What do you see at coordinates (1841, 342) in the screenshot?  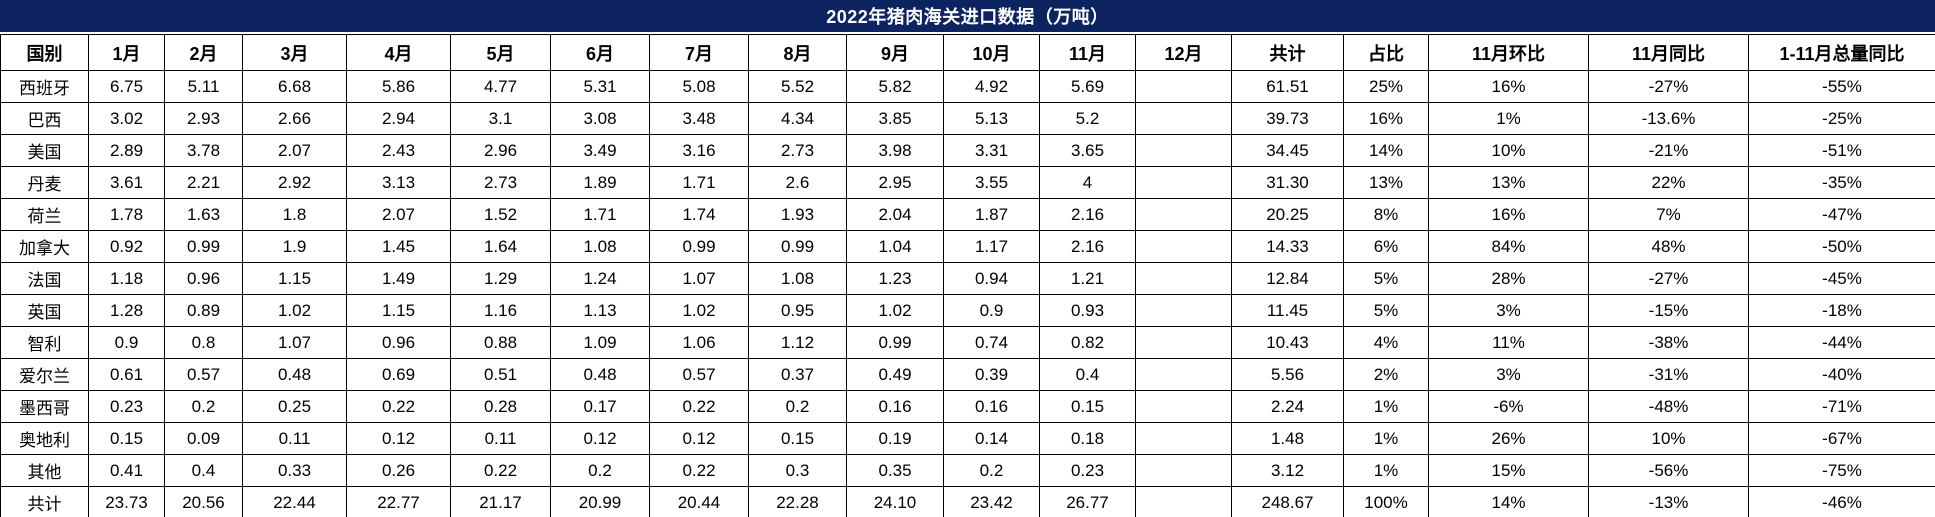 I see `value-cell: -44%` at bounding box center [1841, 342].